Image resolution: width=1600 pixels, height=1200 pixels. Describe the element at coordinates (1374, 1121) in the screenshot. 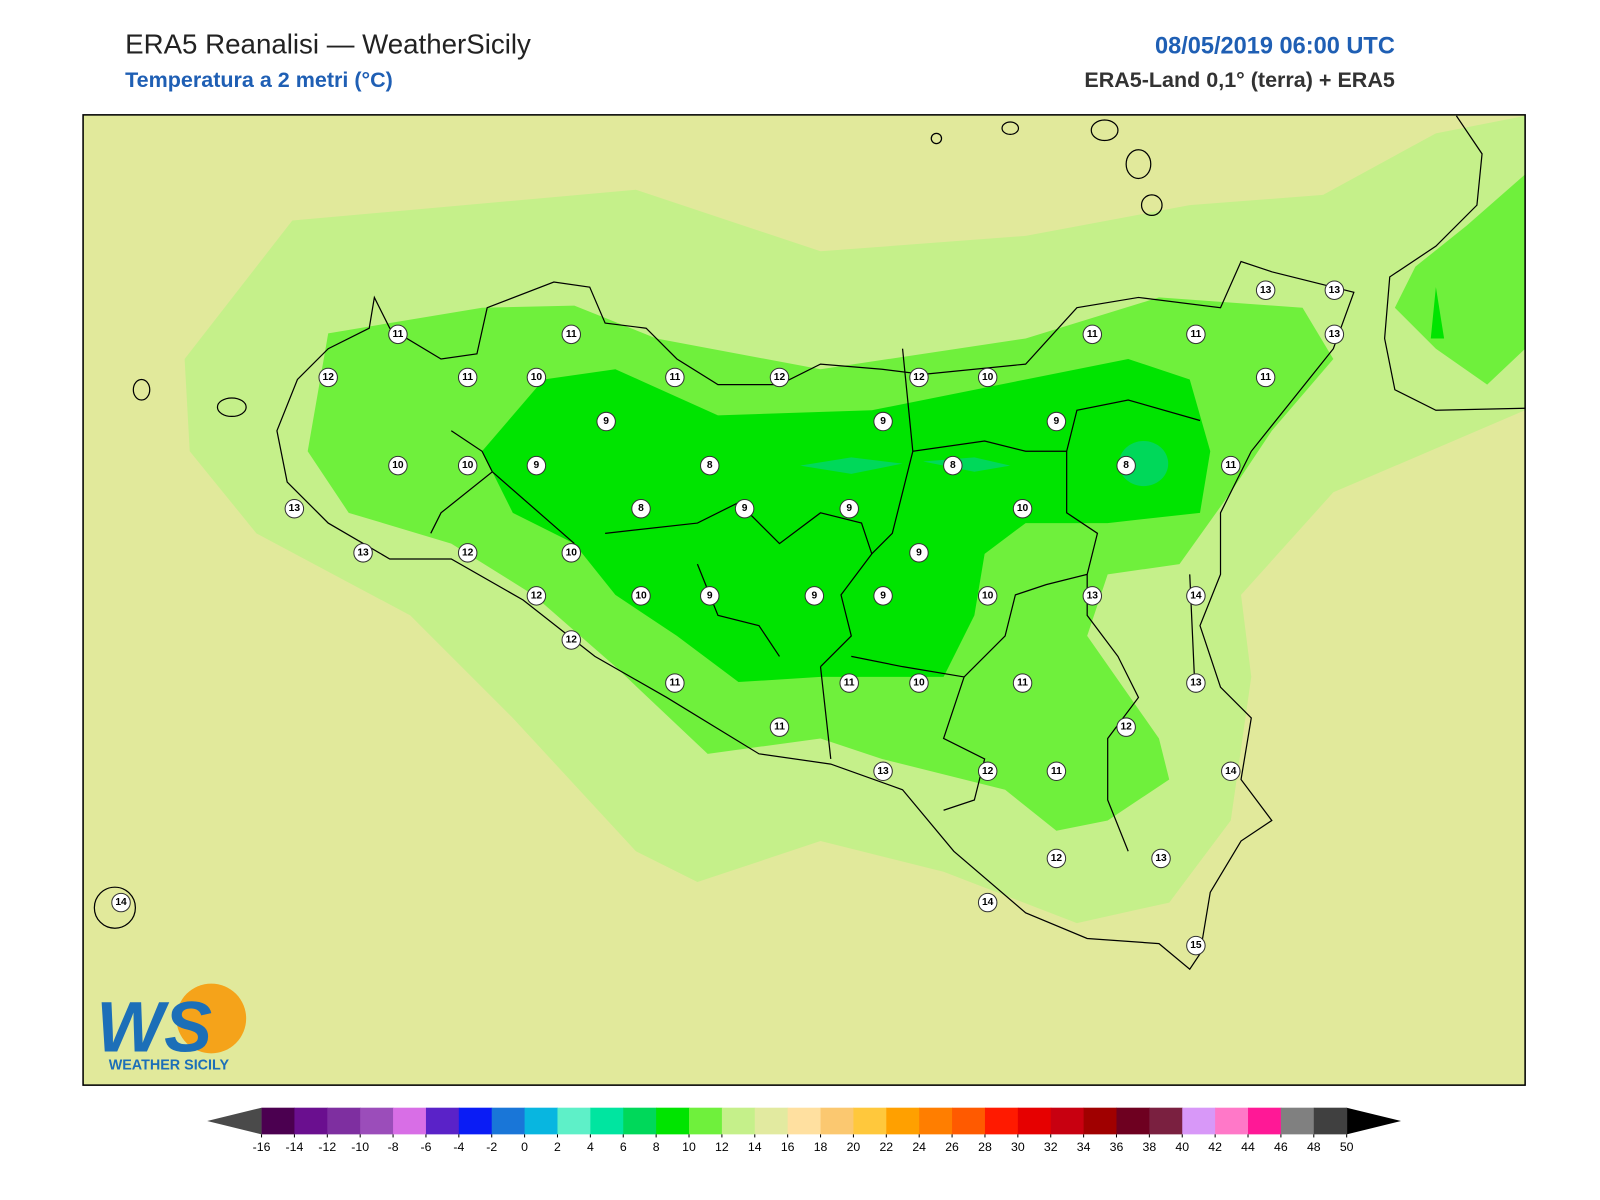

I see `colorbar-over` at that location.